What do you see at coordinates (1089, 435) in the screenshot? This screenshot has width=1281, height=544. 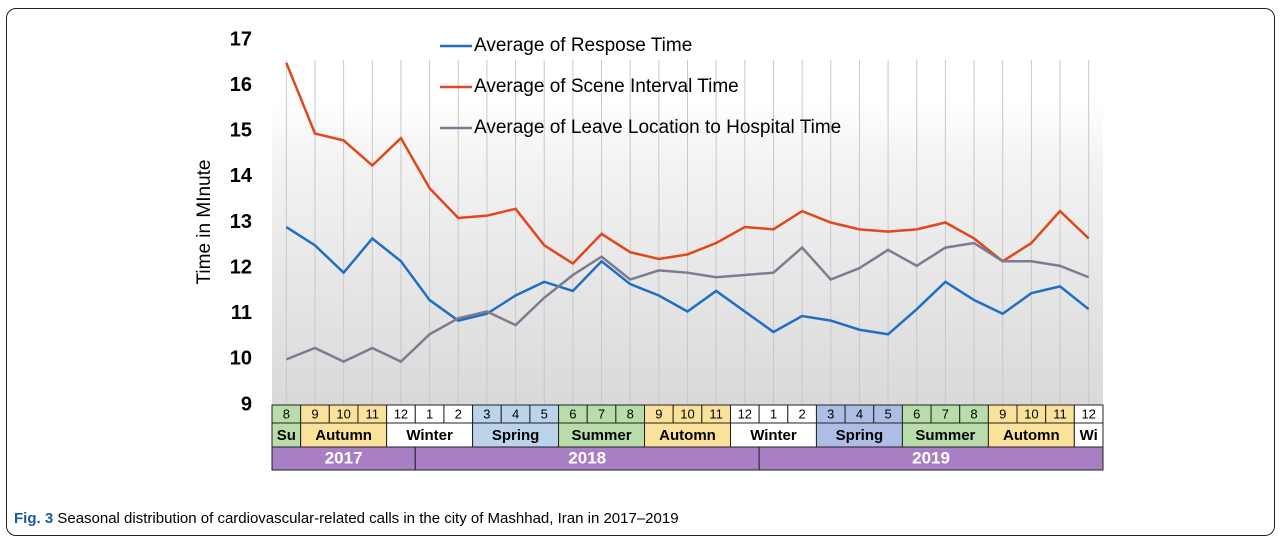 I see `season-label: Wi` at bounding box center [1089, 435].